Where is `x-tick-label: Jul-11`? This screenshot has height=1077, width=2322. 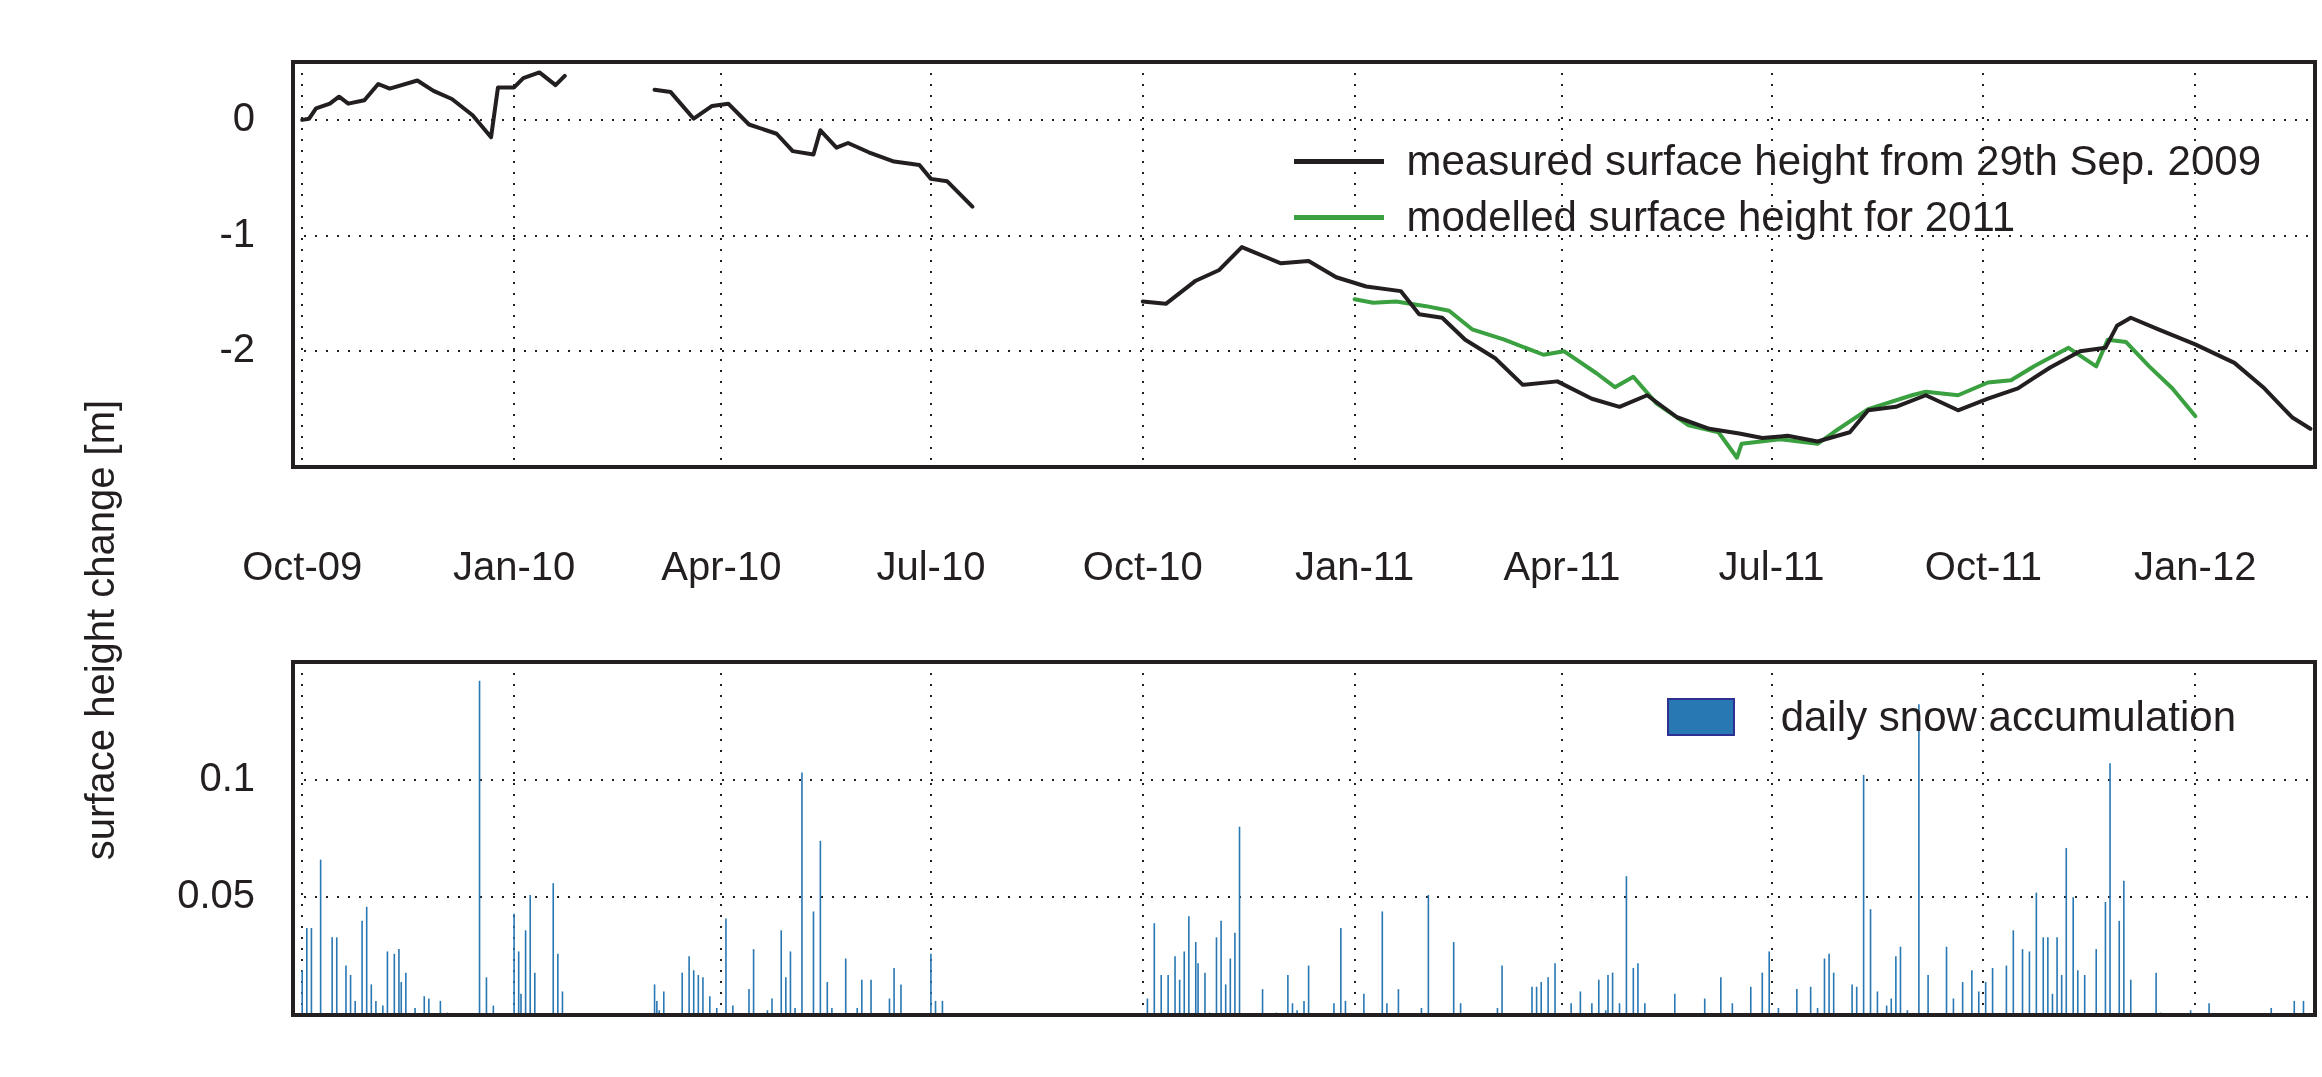 x-tick-label: Jul-11 is located at coordinates (1771, 566).